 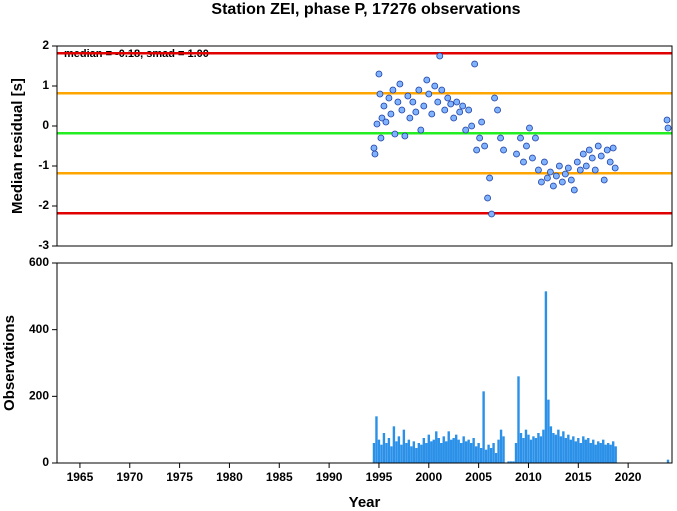 What do you see at coordinates (528, 477) in the screenshot?
I see `x-tick-label: 2010` at bounding box center [528, 477].